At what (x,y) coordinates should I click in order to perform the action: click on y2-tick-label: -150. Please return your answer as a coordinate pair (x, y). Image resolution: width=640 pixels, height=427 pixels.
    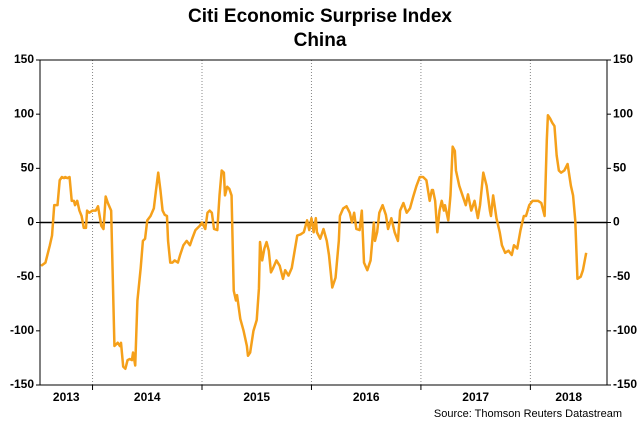
    Looking at the image, I should click on (625, 384).